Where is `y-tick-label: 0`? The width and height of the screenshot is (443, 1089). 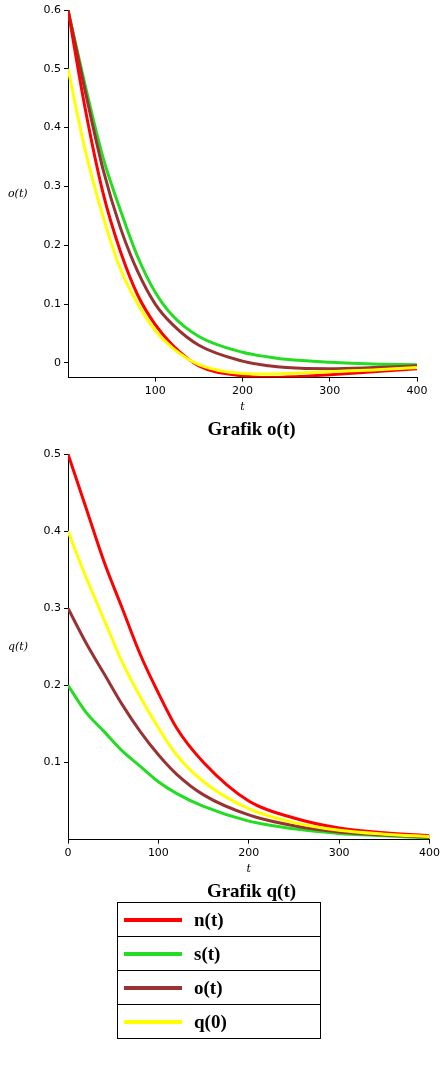
y-tick-label: 0 is located at coordinates (57, 362).